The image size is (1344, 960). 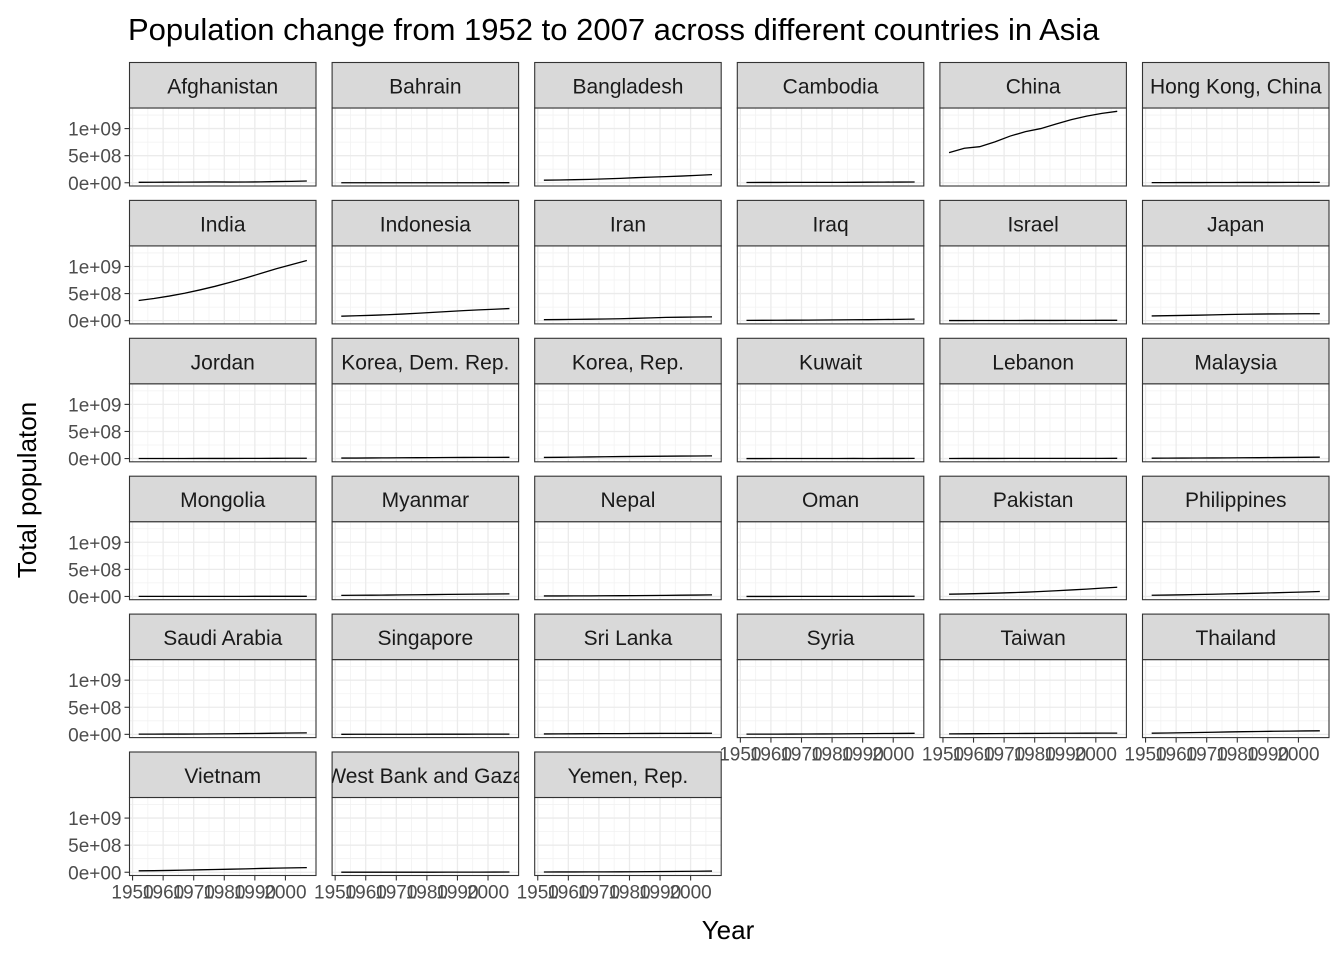 I want to click on strip-label: Korea, Dem. Rep., so click(x=425, y=362).